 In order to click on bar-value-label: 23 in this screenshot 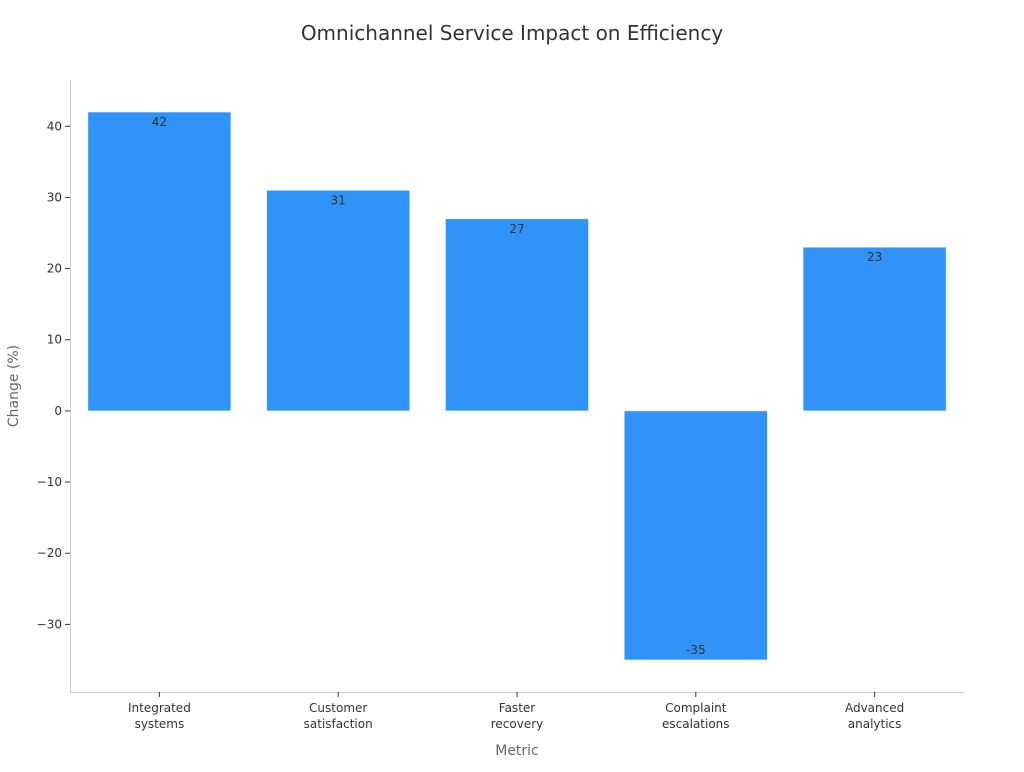, I will do `click(874, 257)`.